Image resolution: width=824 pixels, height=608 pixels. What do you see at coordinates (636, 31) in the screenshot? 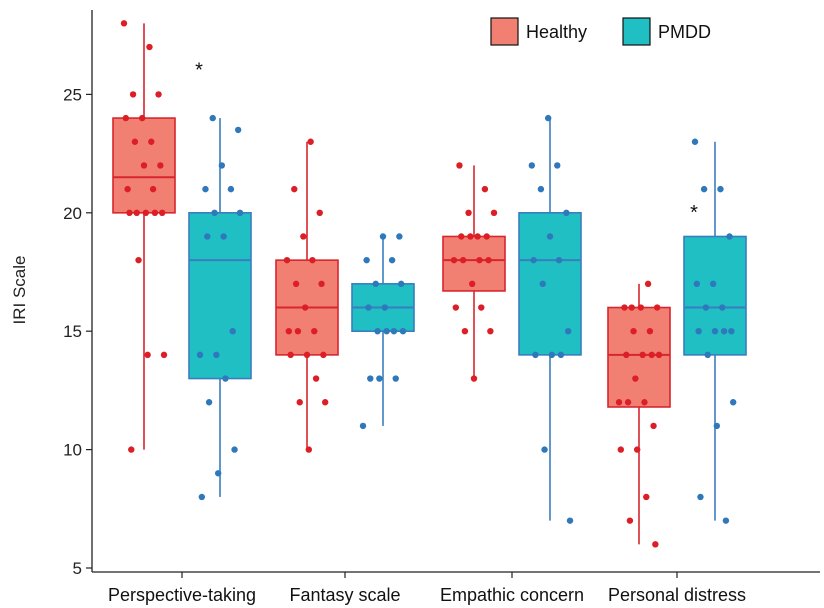
I see `legend-swatch-pmdd` at bounding box center [636, 31].